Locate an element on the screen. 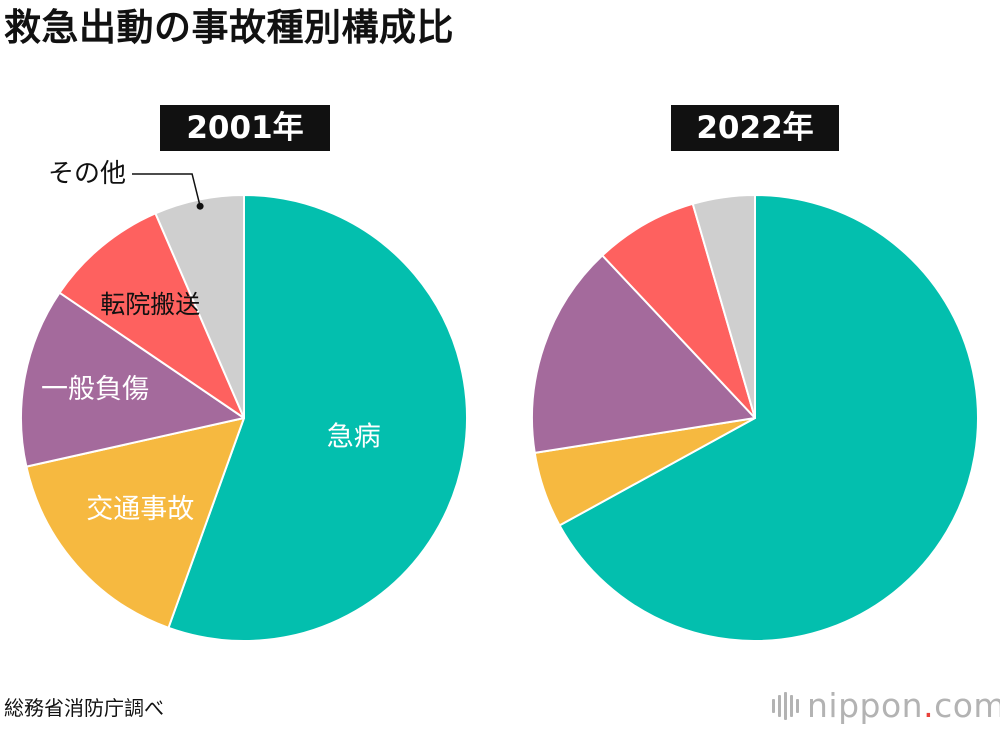 The width and height of the screenshot is (1000, 730). pie-label-ten-in-hanso: 転院搬送 is located at coordinates (150, 304).